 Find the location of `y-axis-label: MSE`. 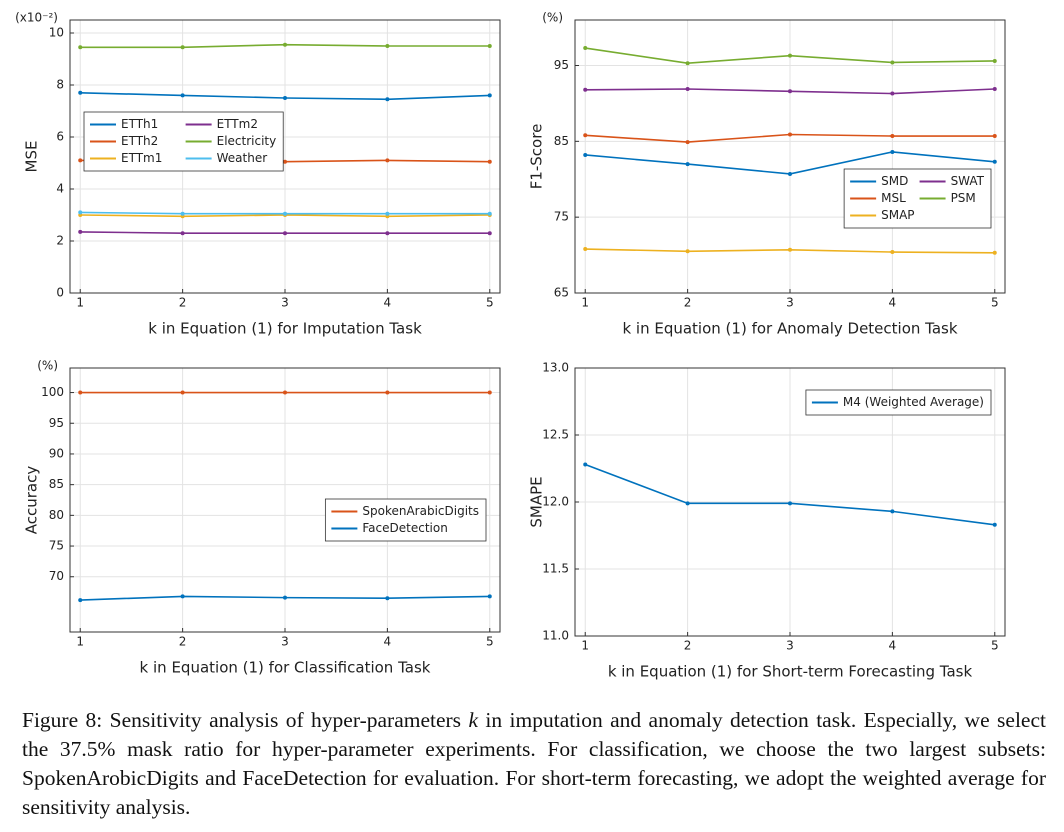

y-axis-label: MSE is located at coordinates (32, 157).